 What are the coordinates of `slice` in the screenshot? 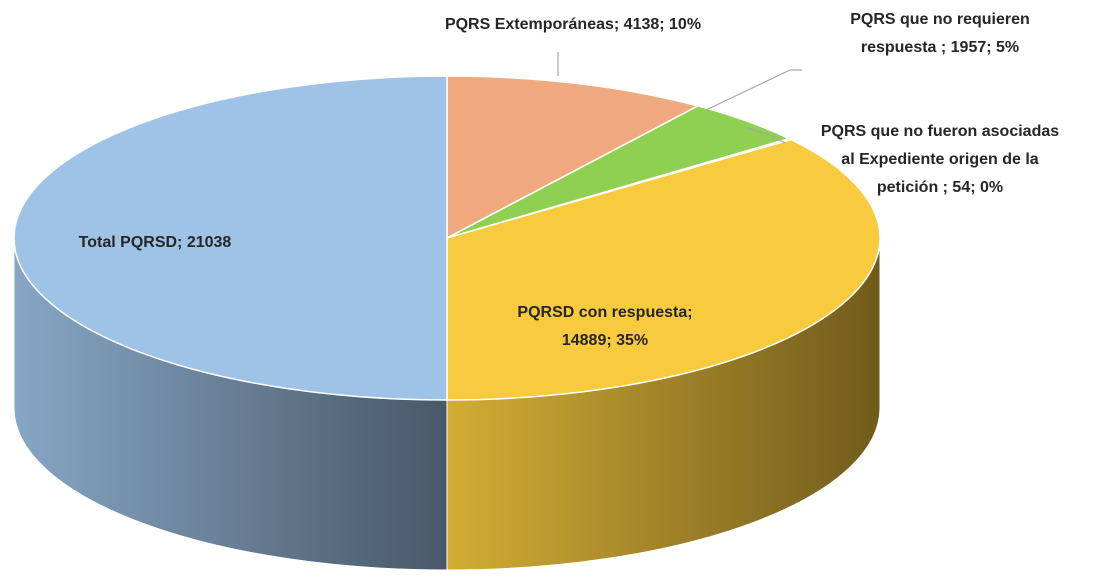 It's located at (573, 157).